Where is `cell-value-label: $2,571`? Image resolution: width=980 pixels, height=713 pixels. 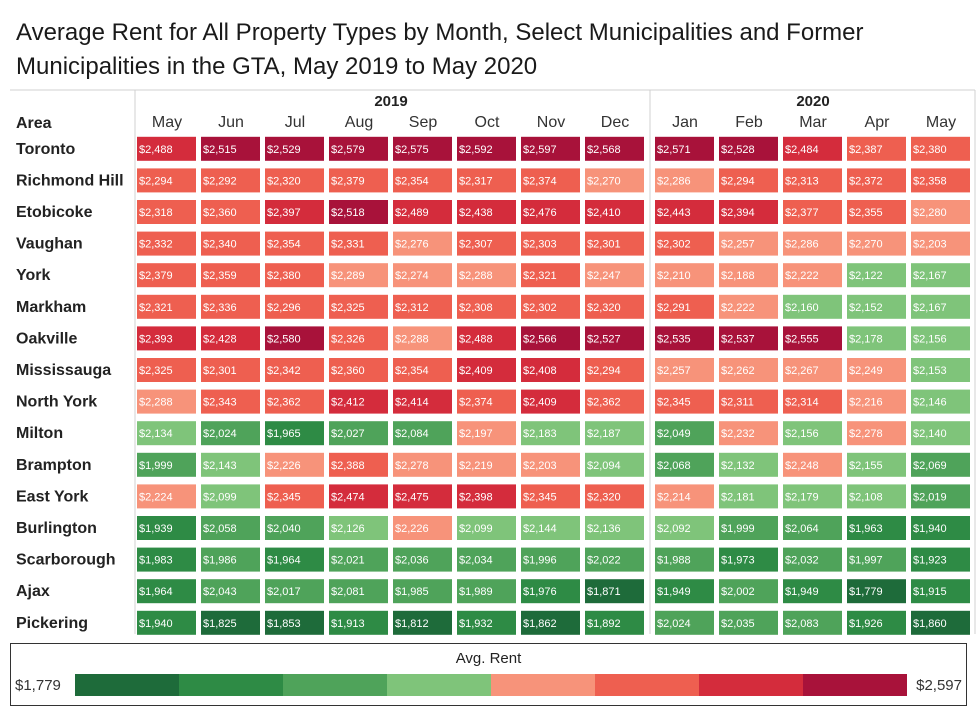
cell-value-label: $2,571 is located at coordinates (674, 150).